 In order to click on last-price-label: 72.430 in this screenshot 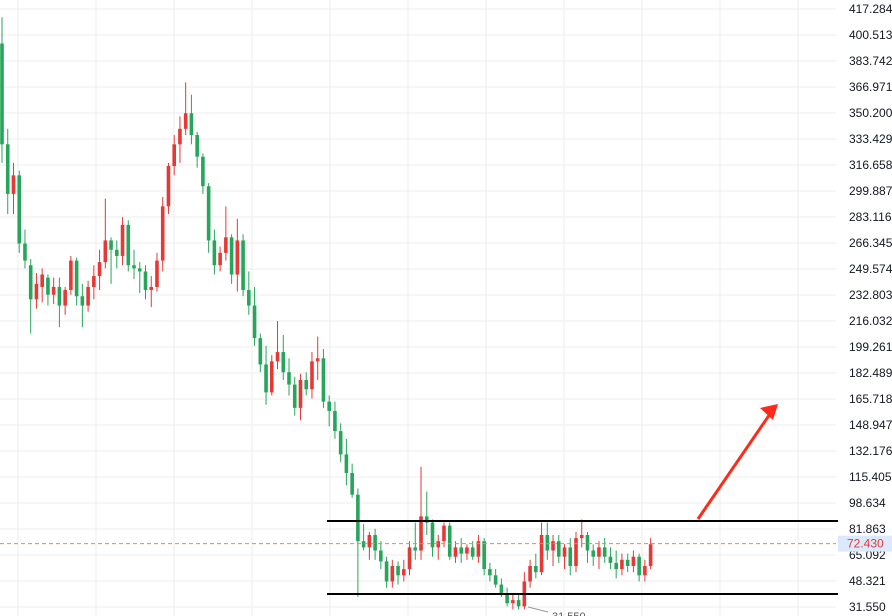, I will do `click(865, 544)`.